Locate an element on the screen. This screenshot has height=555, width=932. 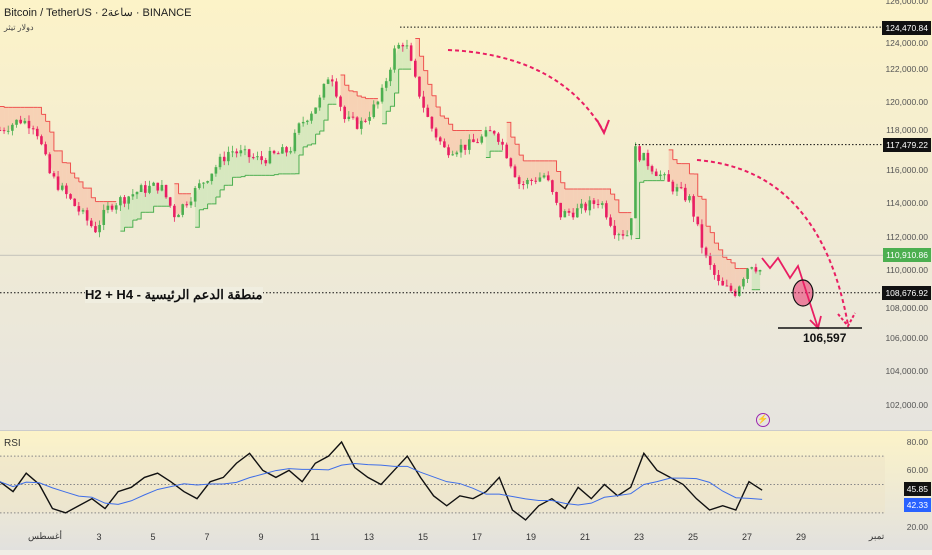
price-axis-label: 102,000.00 is located at coordinates (906, 405).